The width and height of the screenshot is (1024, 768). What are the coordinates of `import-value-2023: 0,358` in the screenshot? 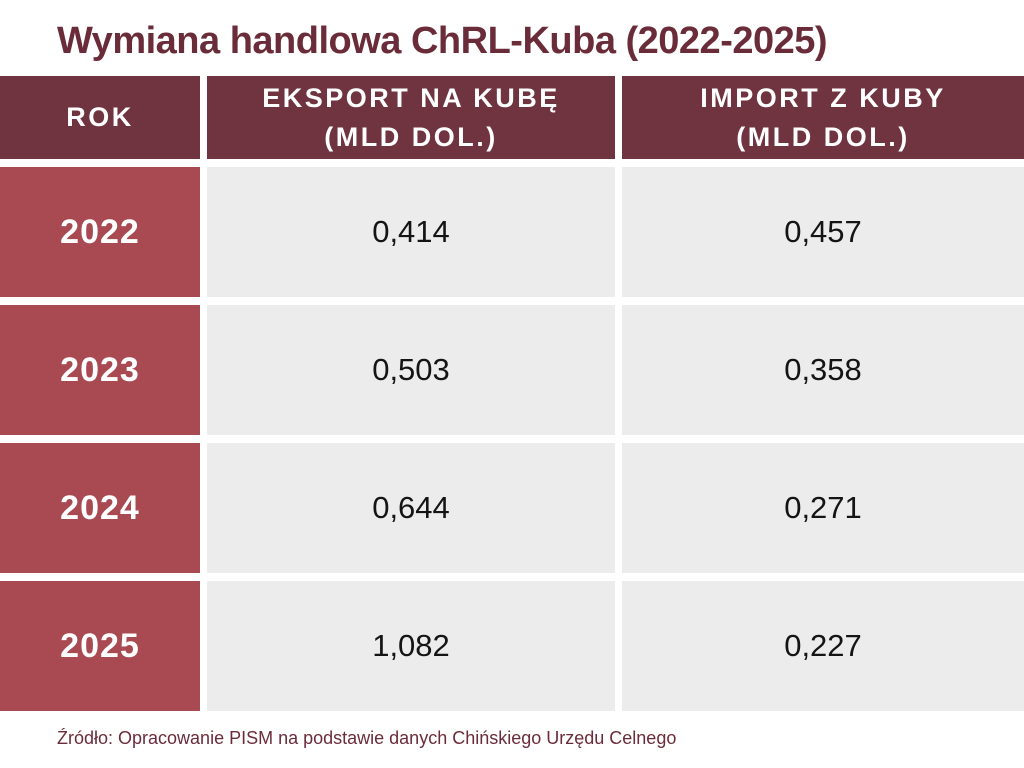 It's located at (823, 370).